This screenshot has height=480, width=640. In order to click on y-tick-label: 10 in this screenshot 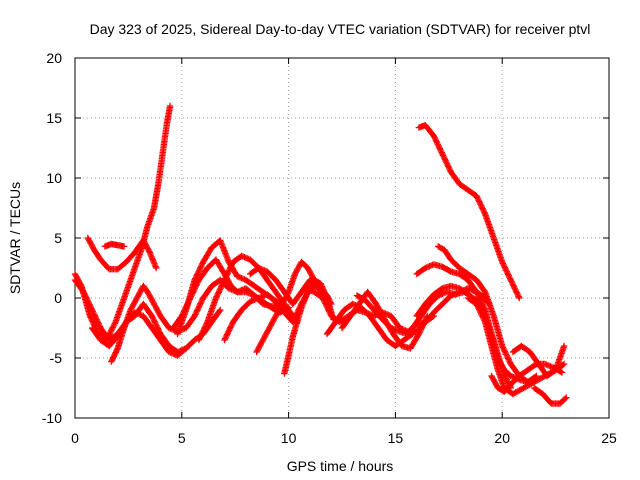, I will do `click(54, 178)`.